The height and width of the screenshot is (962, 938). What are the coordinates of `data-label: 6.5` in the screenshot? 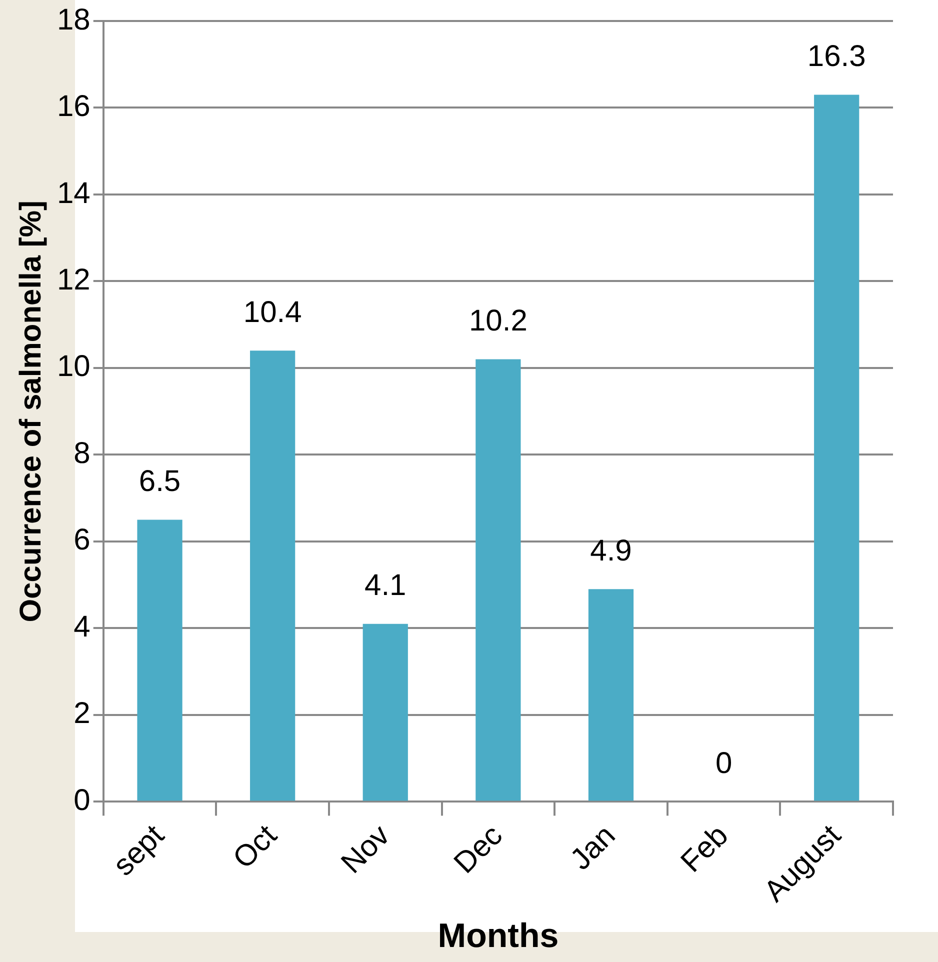 It's located at (159, 481).